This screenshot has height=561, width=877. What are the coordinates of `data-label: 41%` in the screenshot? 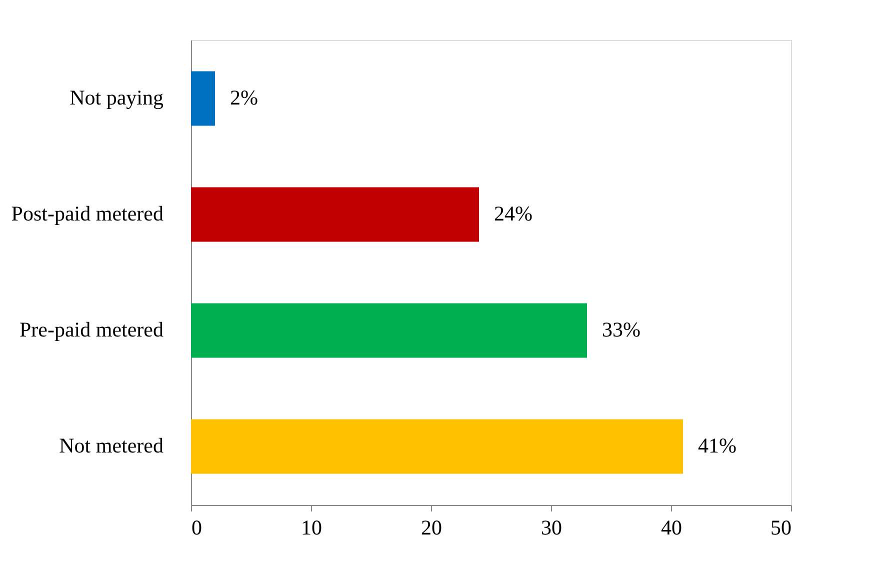 It's located at (717, 445).